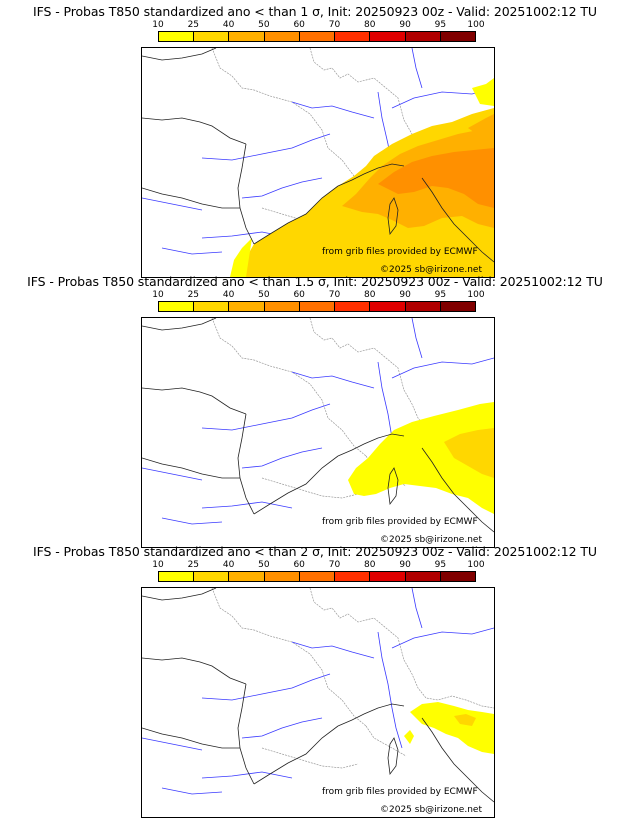 The height and width of the screenshot is (828, 630). Describe the element at coordinates (193, 295) in the screenshot. I see `colorbar-tick: 25` at that location.